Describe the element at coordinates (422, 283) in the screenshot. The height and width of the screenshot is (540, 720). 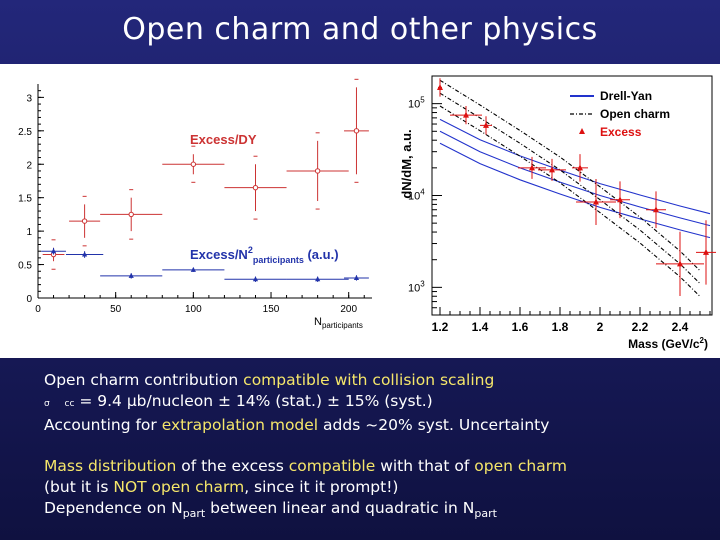
I see `right-y-tick-exp: 3` at that location.